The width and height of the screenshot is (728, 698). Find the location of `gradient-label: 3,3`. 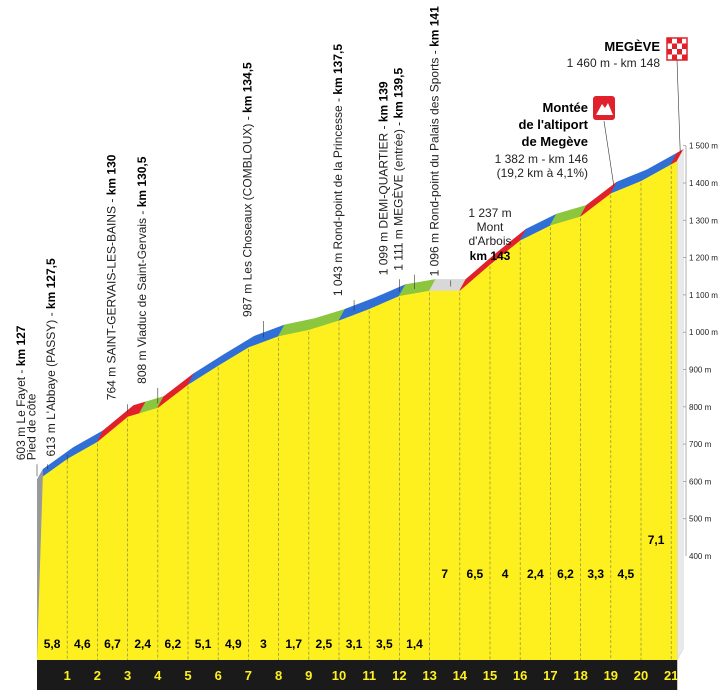

gradient-label: 3,3 is located at coordinates (595, 574).